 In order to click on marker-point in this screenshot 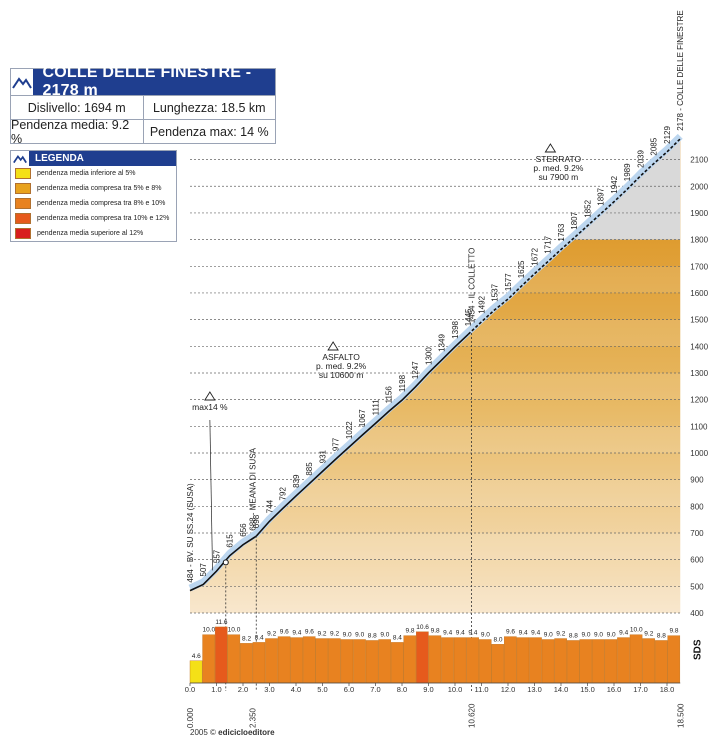, I will do `click(225, 562)`.